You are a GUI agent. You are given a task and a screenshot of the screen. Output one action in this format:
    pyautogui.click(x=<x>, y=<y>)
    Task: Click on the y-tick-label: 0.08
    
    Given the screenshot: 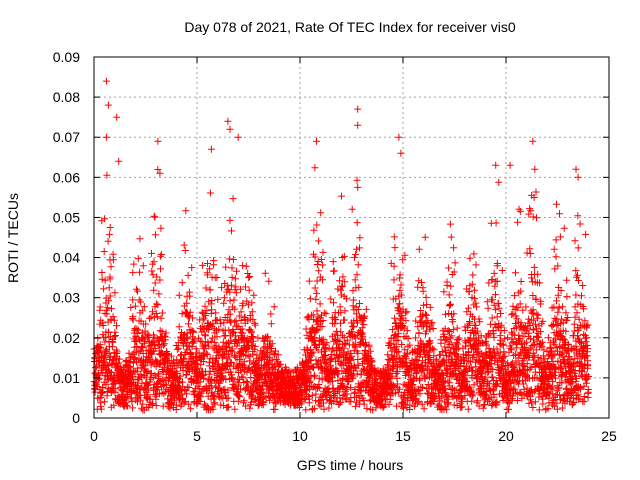 What is the action you would take?
    pyautogui.click(x=66, y=97)
    